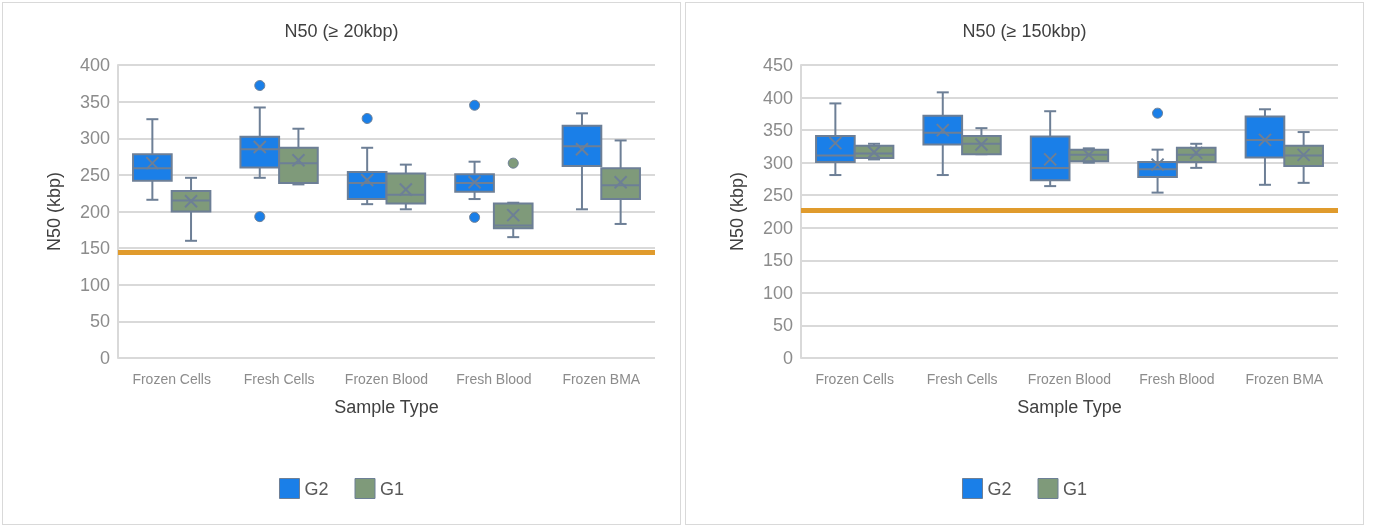 This screenshot has width=1375, height=531. What do you see at coordinates (341, 31) in the screenshot?
I see `chart-title: N50 (≥ 20kbp)` at bounding box center [341, 31].